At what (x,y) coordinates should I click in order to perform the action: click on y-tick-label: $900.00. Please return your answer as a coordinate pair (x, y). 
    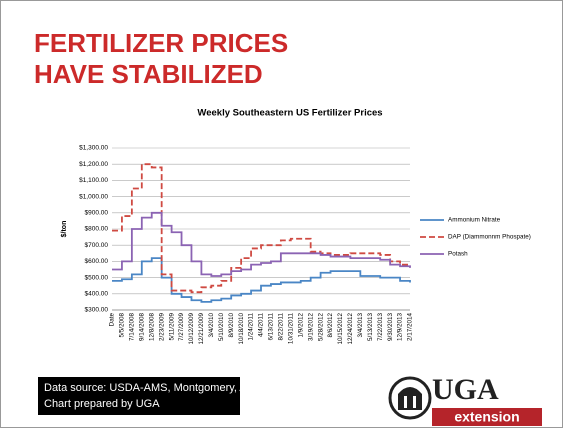
    Looking at the image, I should click on (97, 213).